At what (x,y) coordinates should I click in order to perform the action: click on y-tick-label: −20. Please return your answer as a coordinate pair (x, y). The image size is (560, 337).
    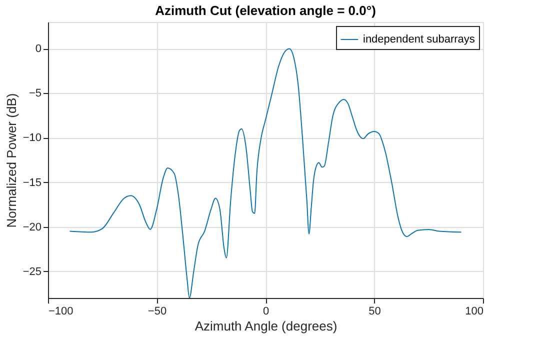
    Looking at the image, I should click on (32, 227).